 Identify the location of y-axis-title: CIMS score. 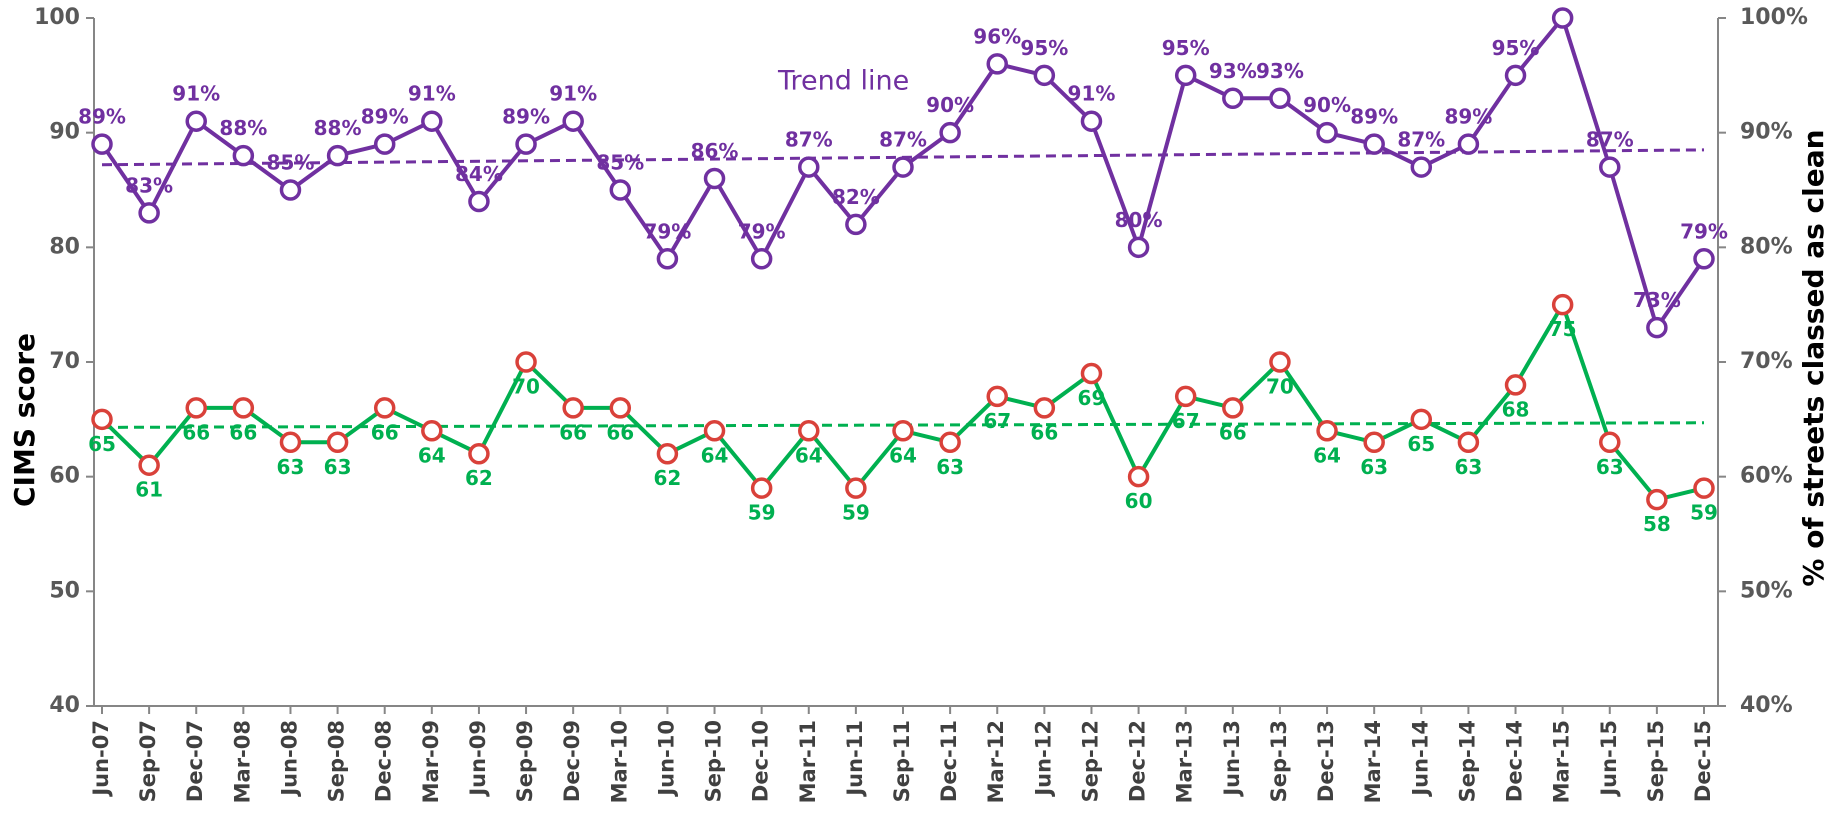
(24, 420).